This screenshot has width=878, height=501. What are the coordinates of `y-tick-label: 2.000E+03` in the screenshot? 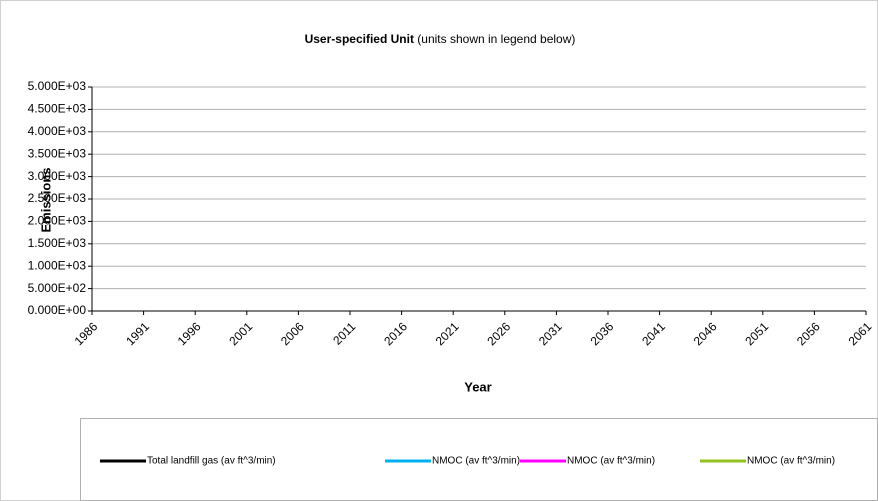 It's located at (57, 221).